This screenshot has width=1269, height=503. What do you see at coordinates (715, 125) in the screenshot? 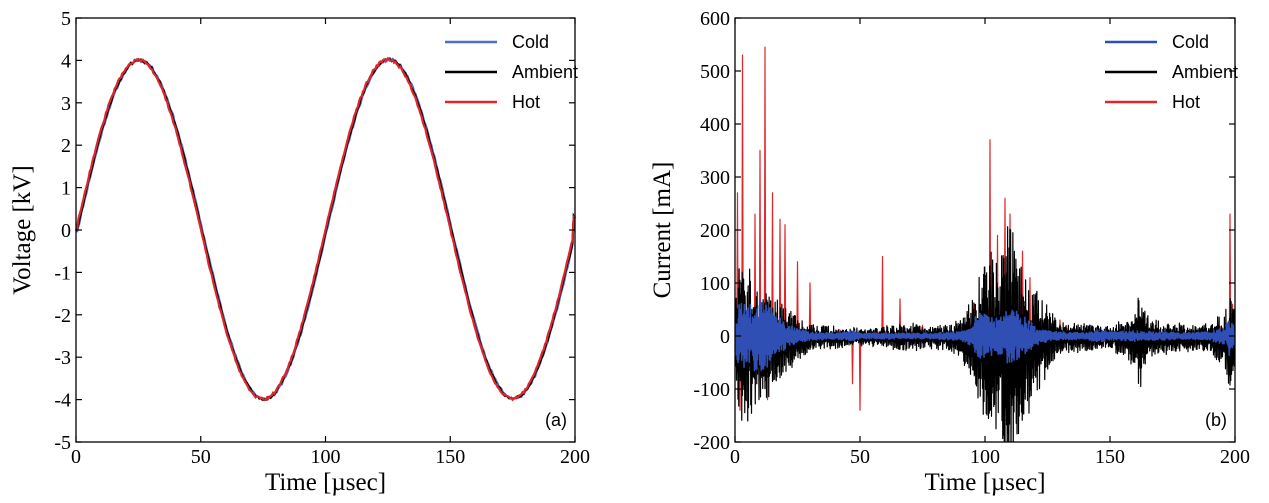
I see `y-tick-label: 400` at bounding box center [715, 125].